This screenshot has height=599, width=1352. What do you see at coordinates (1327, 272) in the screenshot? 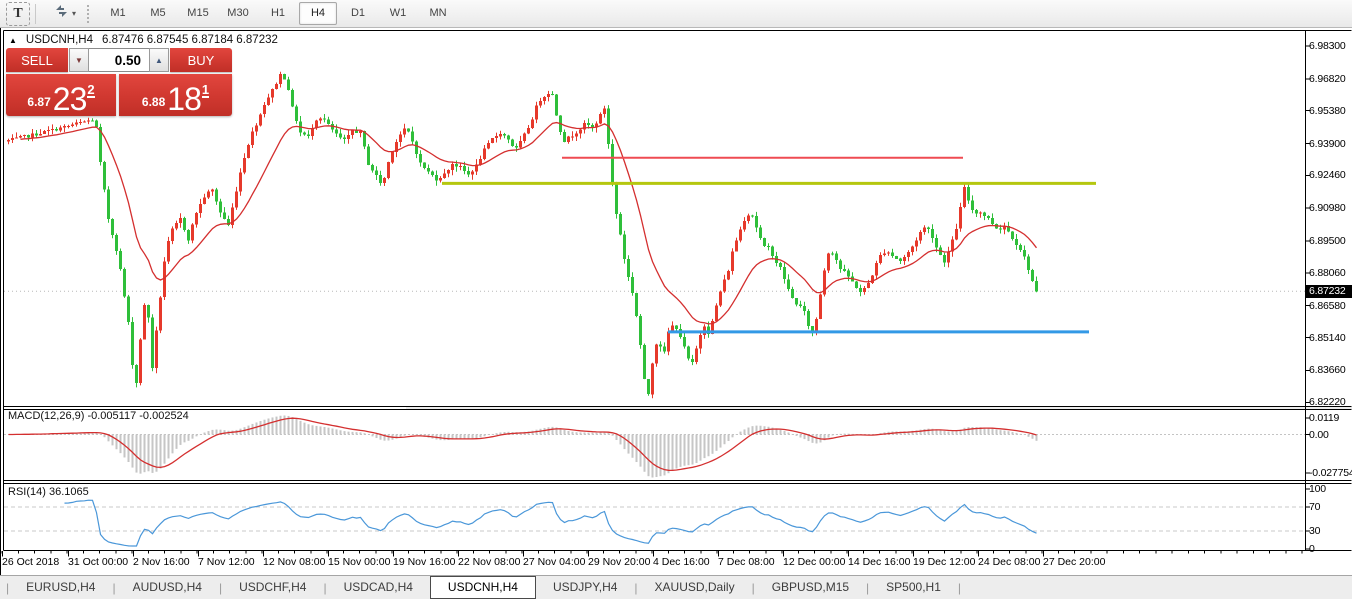
I see `axis-tick-label: 6.88060` at bounding box center [1327, 272].